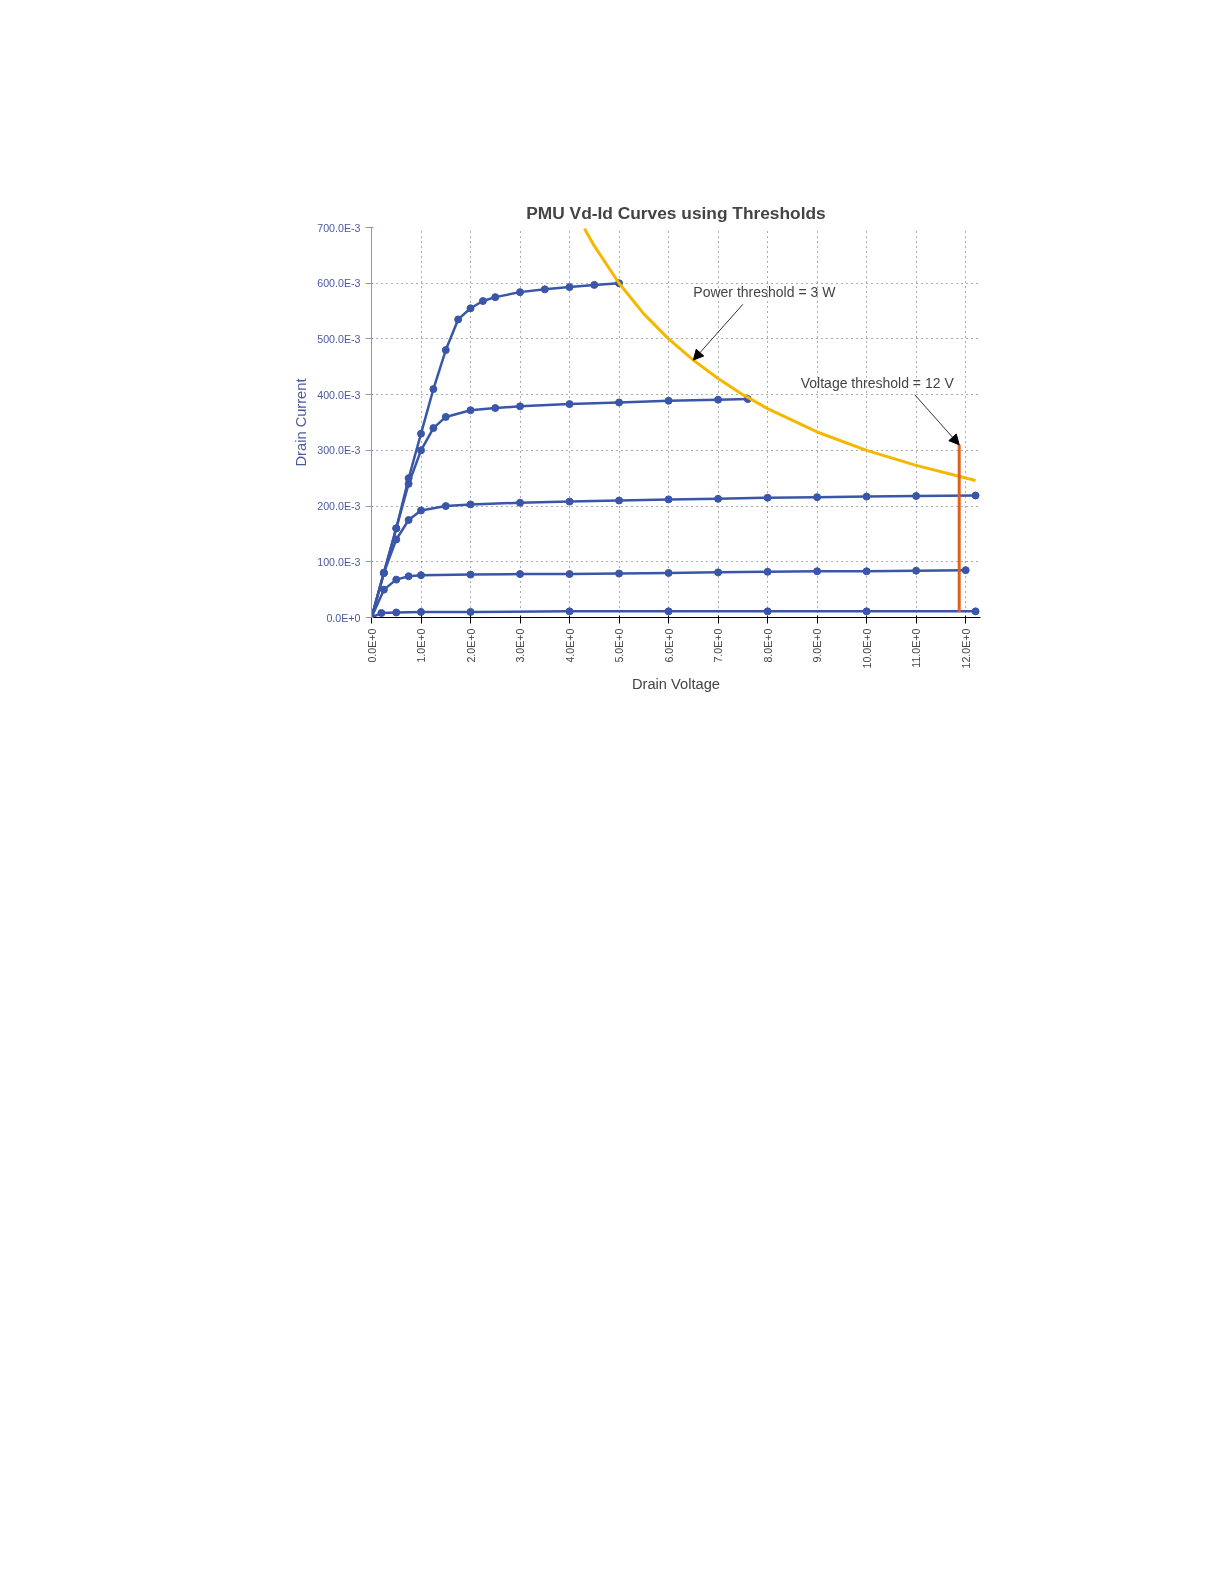  Describe the element at coordinates (339, 227) in the screenshot. I see `y-tick-label: 700.0E-3` at that location.